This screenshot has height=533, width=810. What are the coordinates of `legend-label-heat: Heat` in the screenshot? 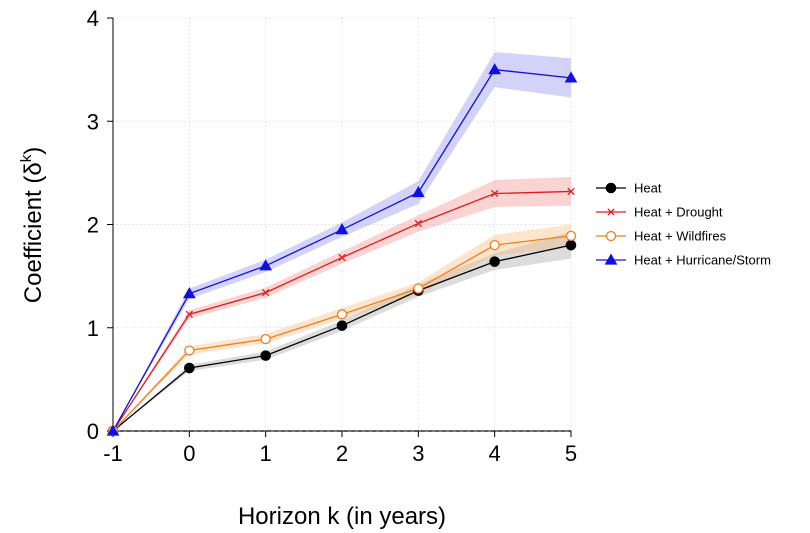 It's located at (648, 188).